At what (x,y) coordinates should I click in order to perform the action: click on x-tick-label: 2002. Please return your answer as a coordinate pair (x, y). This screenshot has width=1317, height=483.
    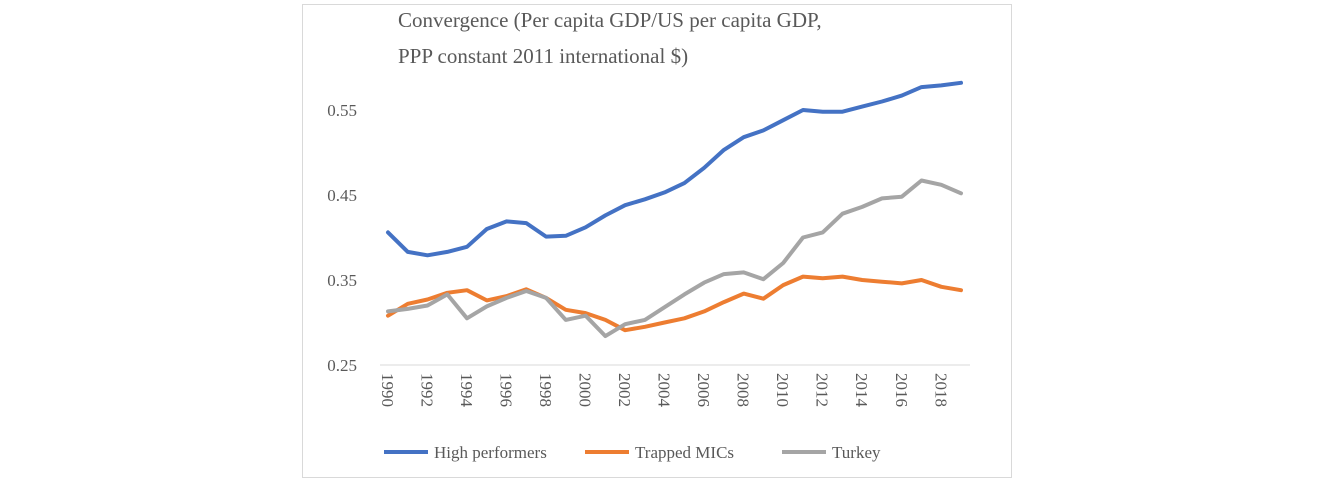
    Looking at the image, I should click on (624, 390).